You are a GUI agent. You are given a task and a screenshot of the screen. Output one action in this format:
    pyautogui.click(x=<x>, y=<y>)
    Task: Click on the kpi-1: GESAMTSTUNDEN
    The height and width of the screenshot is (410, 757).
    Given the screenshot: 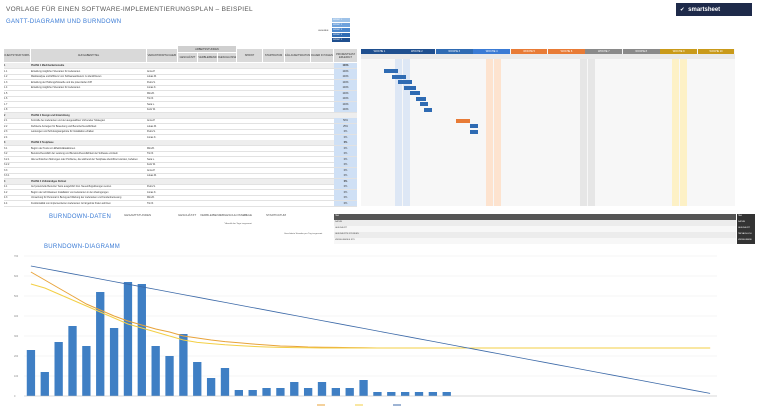 What is the action you would take?
    pyautogui.click(x=137, y=215)
    